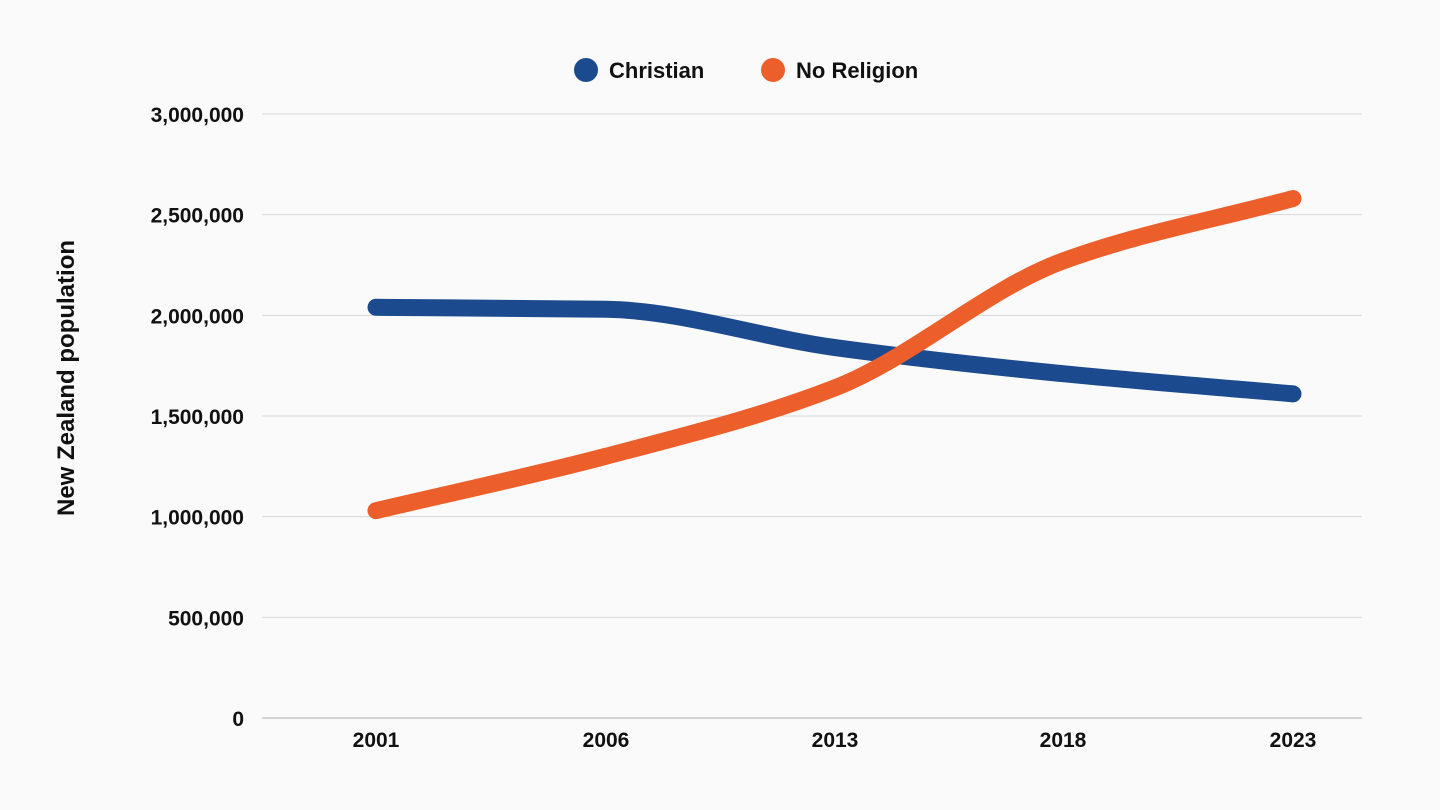 The height and width of the screenshot is (810, 1440). I want to click on y-tick-label: 1,500,000, so click(197, 417).